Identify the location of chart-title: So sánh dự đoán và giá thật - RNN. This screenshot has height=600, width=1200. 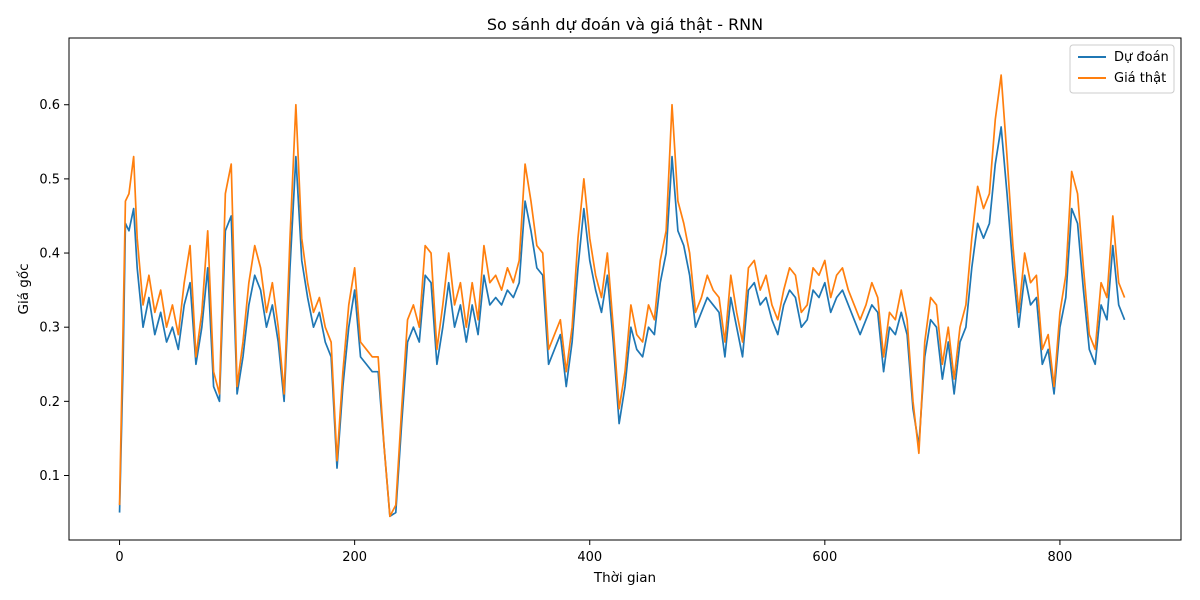
(625, 24).